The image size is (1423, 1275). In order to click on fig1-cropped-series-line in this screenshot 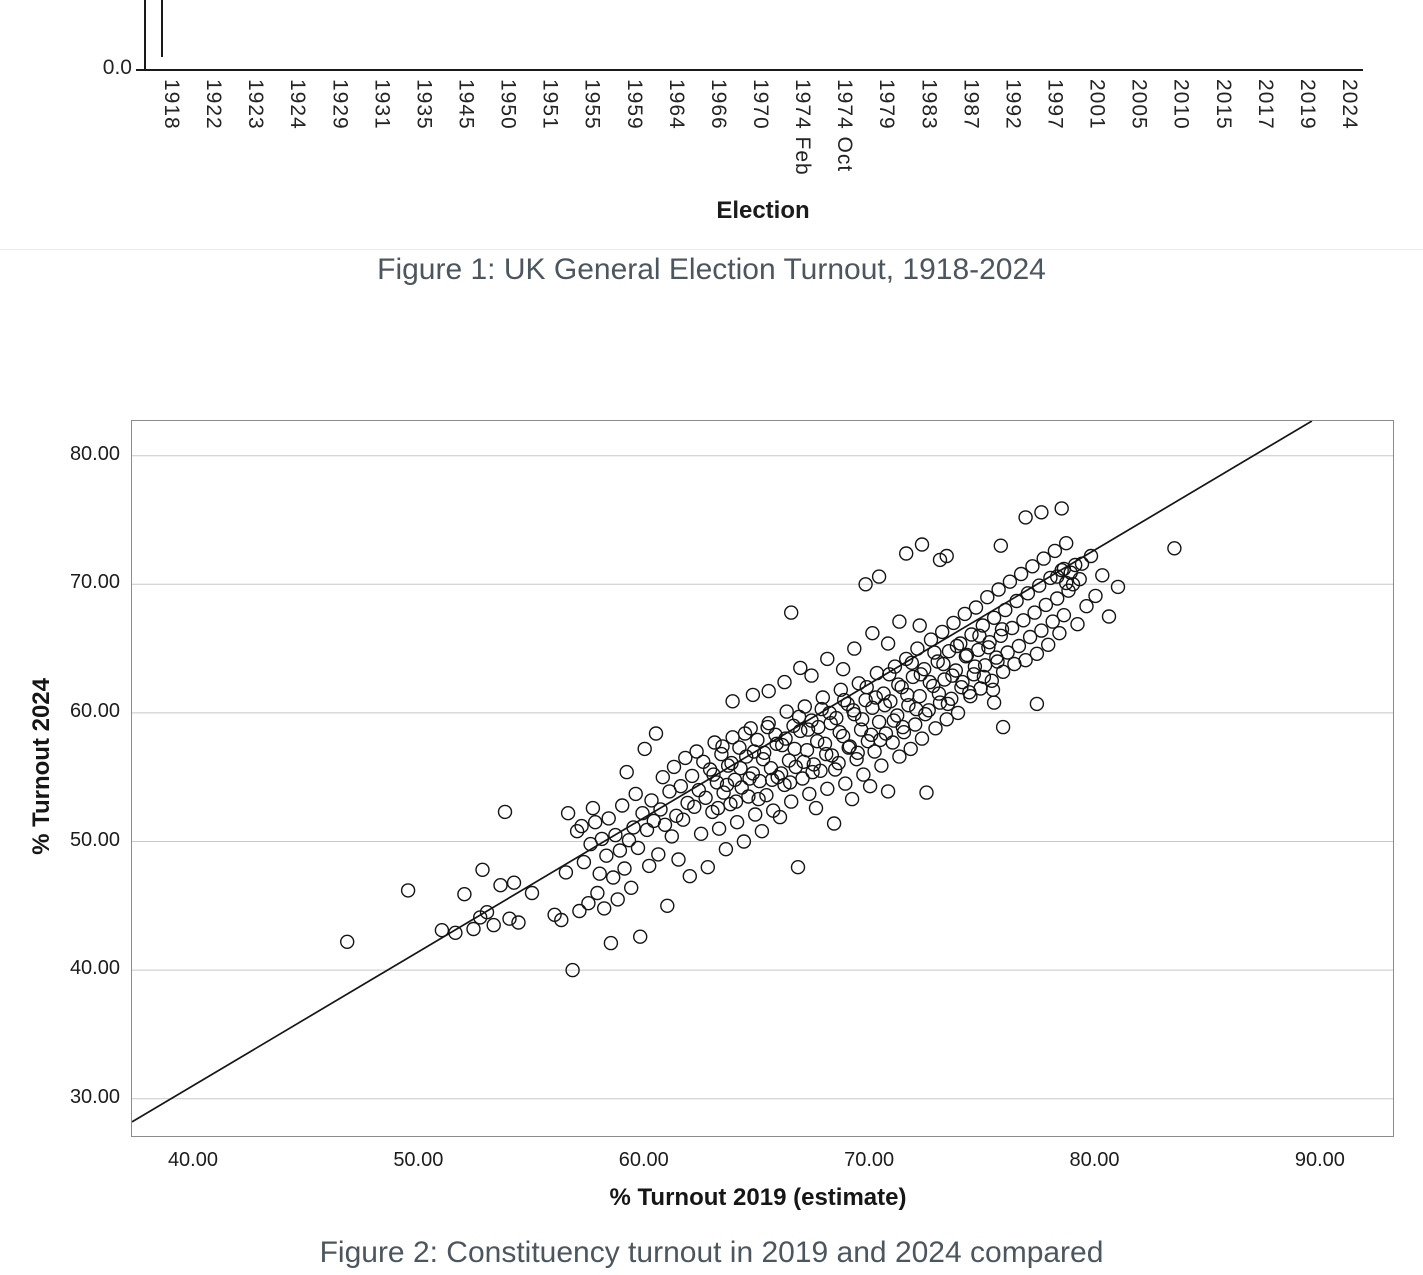, I will do `click(162, 28)`.